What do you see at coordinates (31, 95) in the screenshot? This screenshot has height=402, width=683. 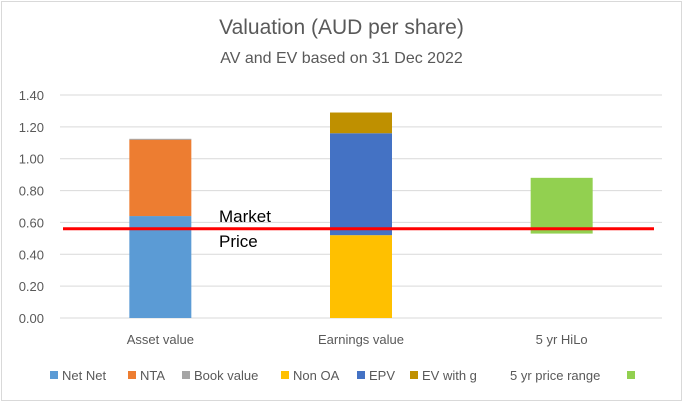 I see `y-tick-label: 1.40` at bounding box center [31, 95].